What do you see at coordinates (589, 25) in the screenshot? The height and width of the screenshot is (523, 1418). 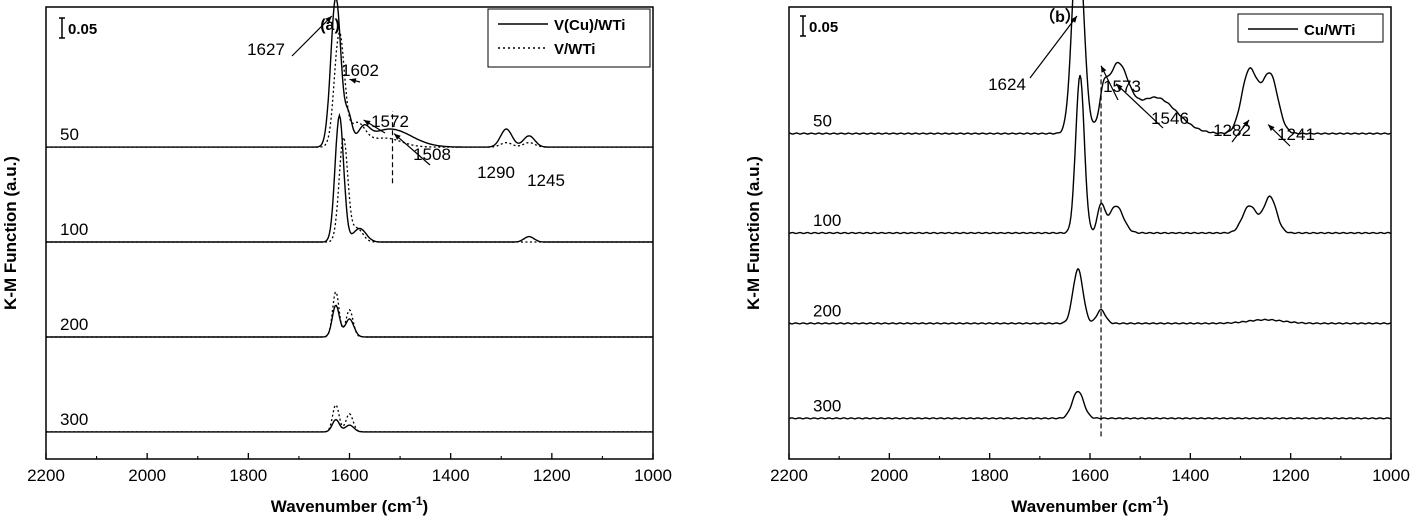 I see `legend-label: V(Cu)/WTi` at bounding box center [589, 25].